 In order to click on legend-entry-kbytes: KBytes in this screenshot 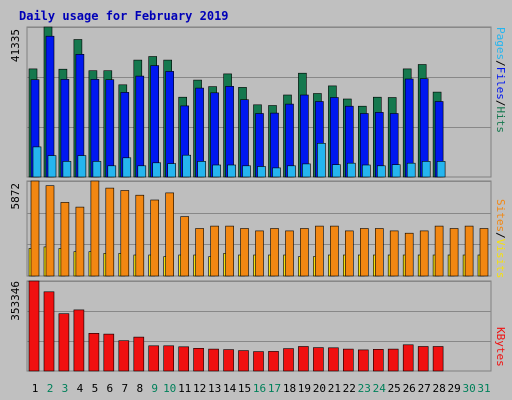, I will do `click(500, 347)`.